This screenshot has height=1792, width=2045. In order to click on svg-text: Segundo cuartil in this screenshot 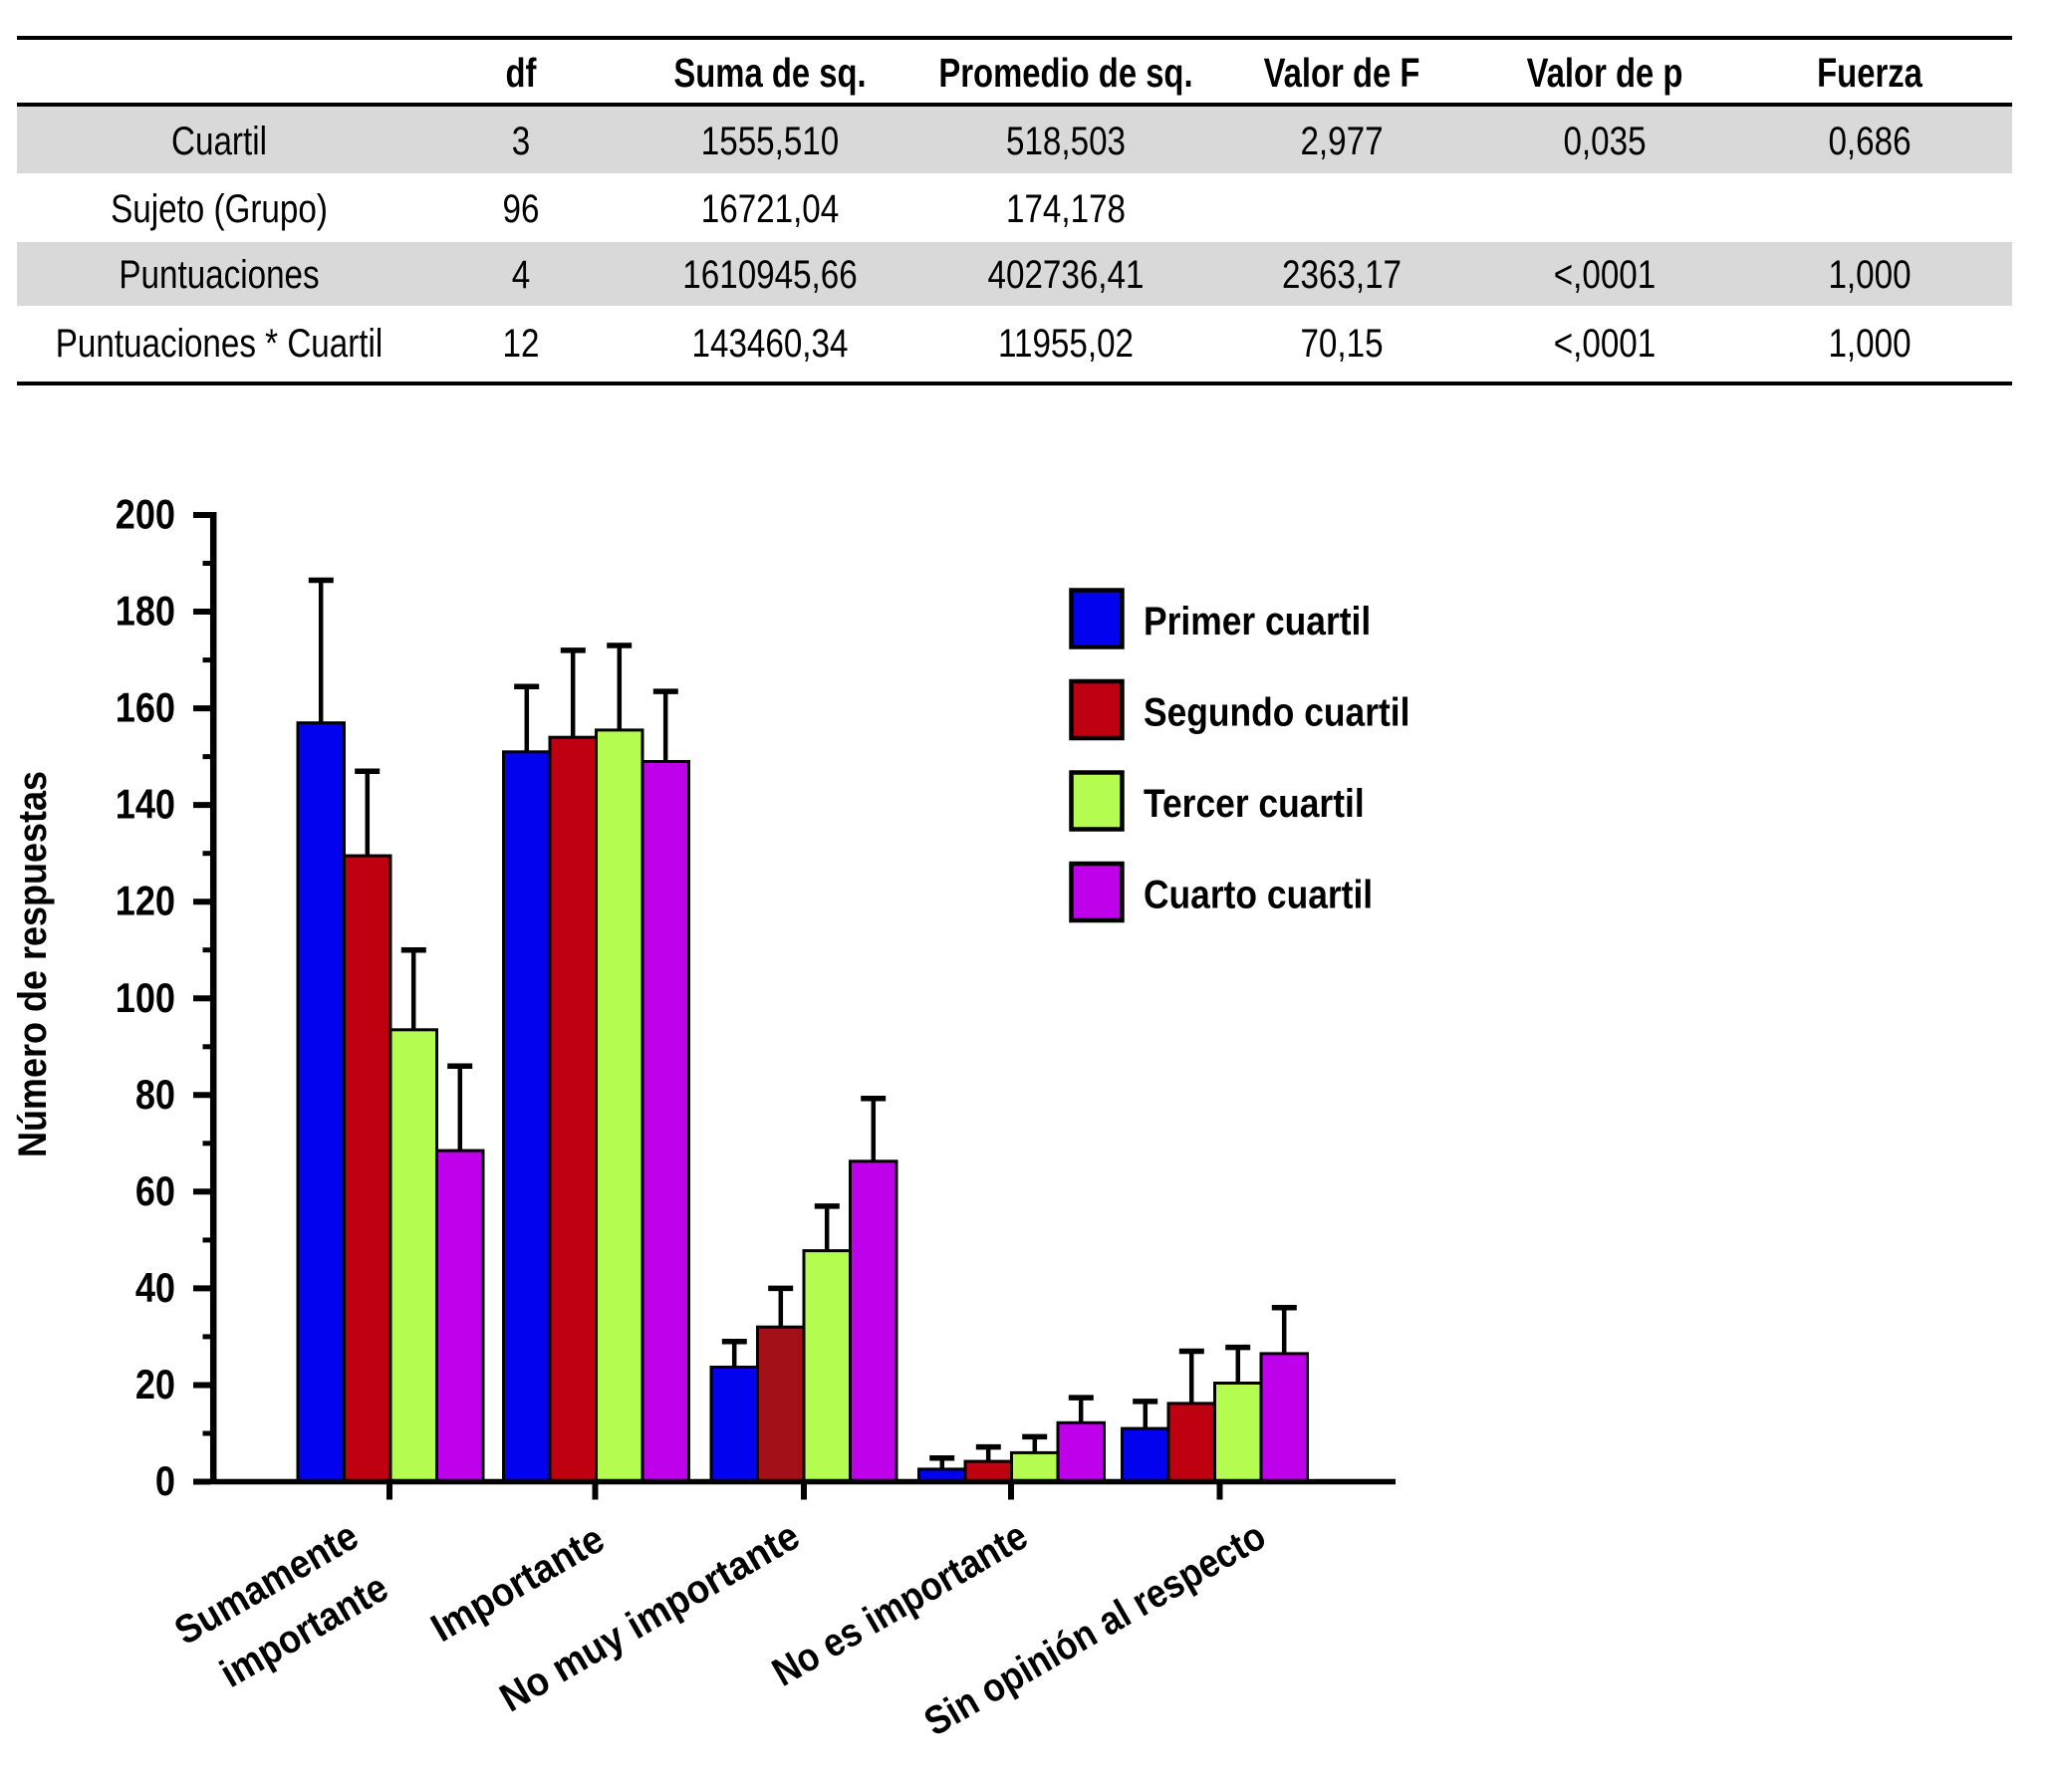, I will do `click(1276, 713)`.